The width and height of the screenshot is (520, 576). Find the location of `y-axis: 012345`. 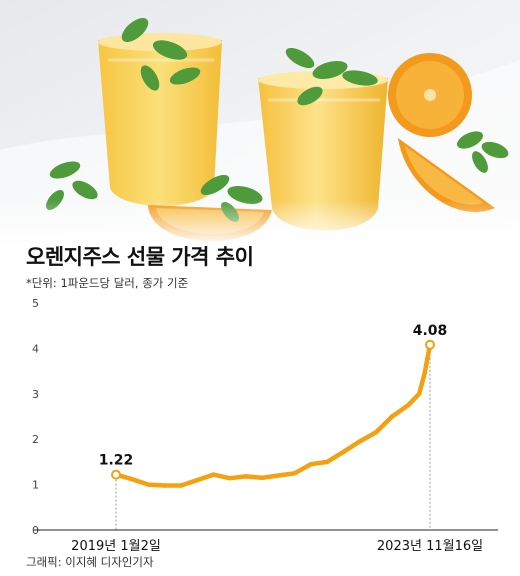

y-axis: 012345 is located at coordinates (35, 417).